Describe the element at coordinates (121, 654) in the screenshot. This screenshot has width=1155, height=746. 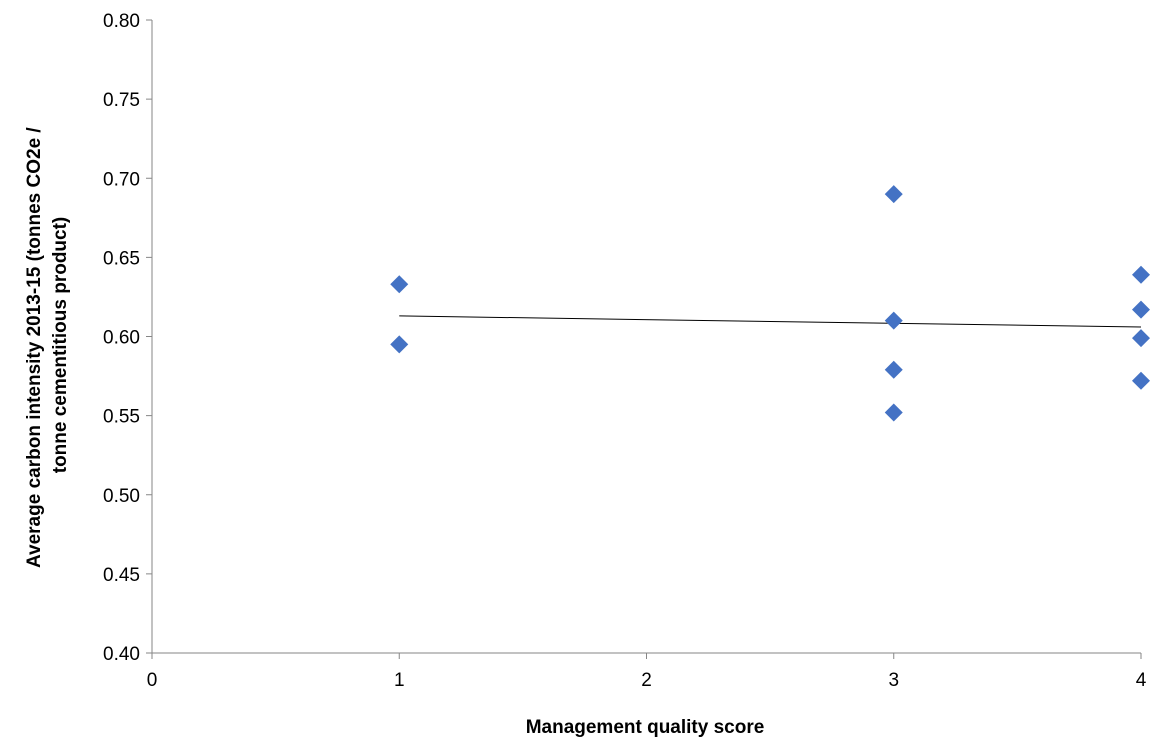
I see `y-tick-label: 0.40` at that location.